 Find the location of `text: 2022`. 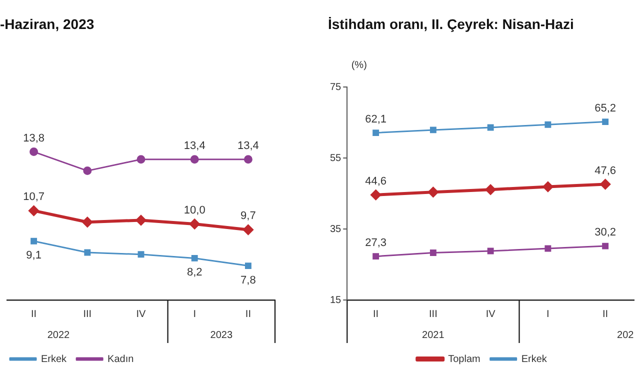

text: 2022 is located at coordinates (58, 335).